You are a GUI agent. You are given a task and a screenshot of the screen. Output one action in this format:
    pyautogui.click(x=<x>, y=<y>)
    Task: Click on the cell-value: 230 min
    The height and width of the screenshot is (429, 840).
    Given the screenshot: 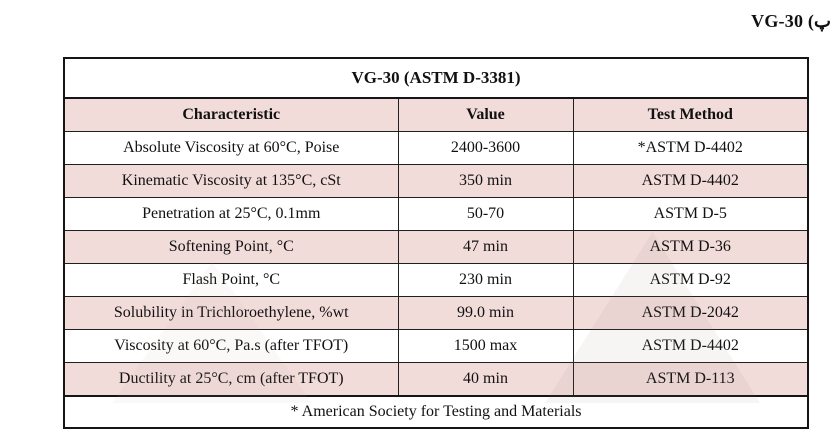 What is the action you would take?
    pyautogui.click(x=485, y=280)
    